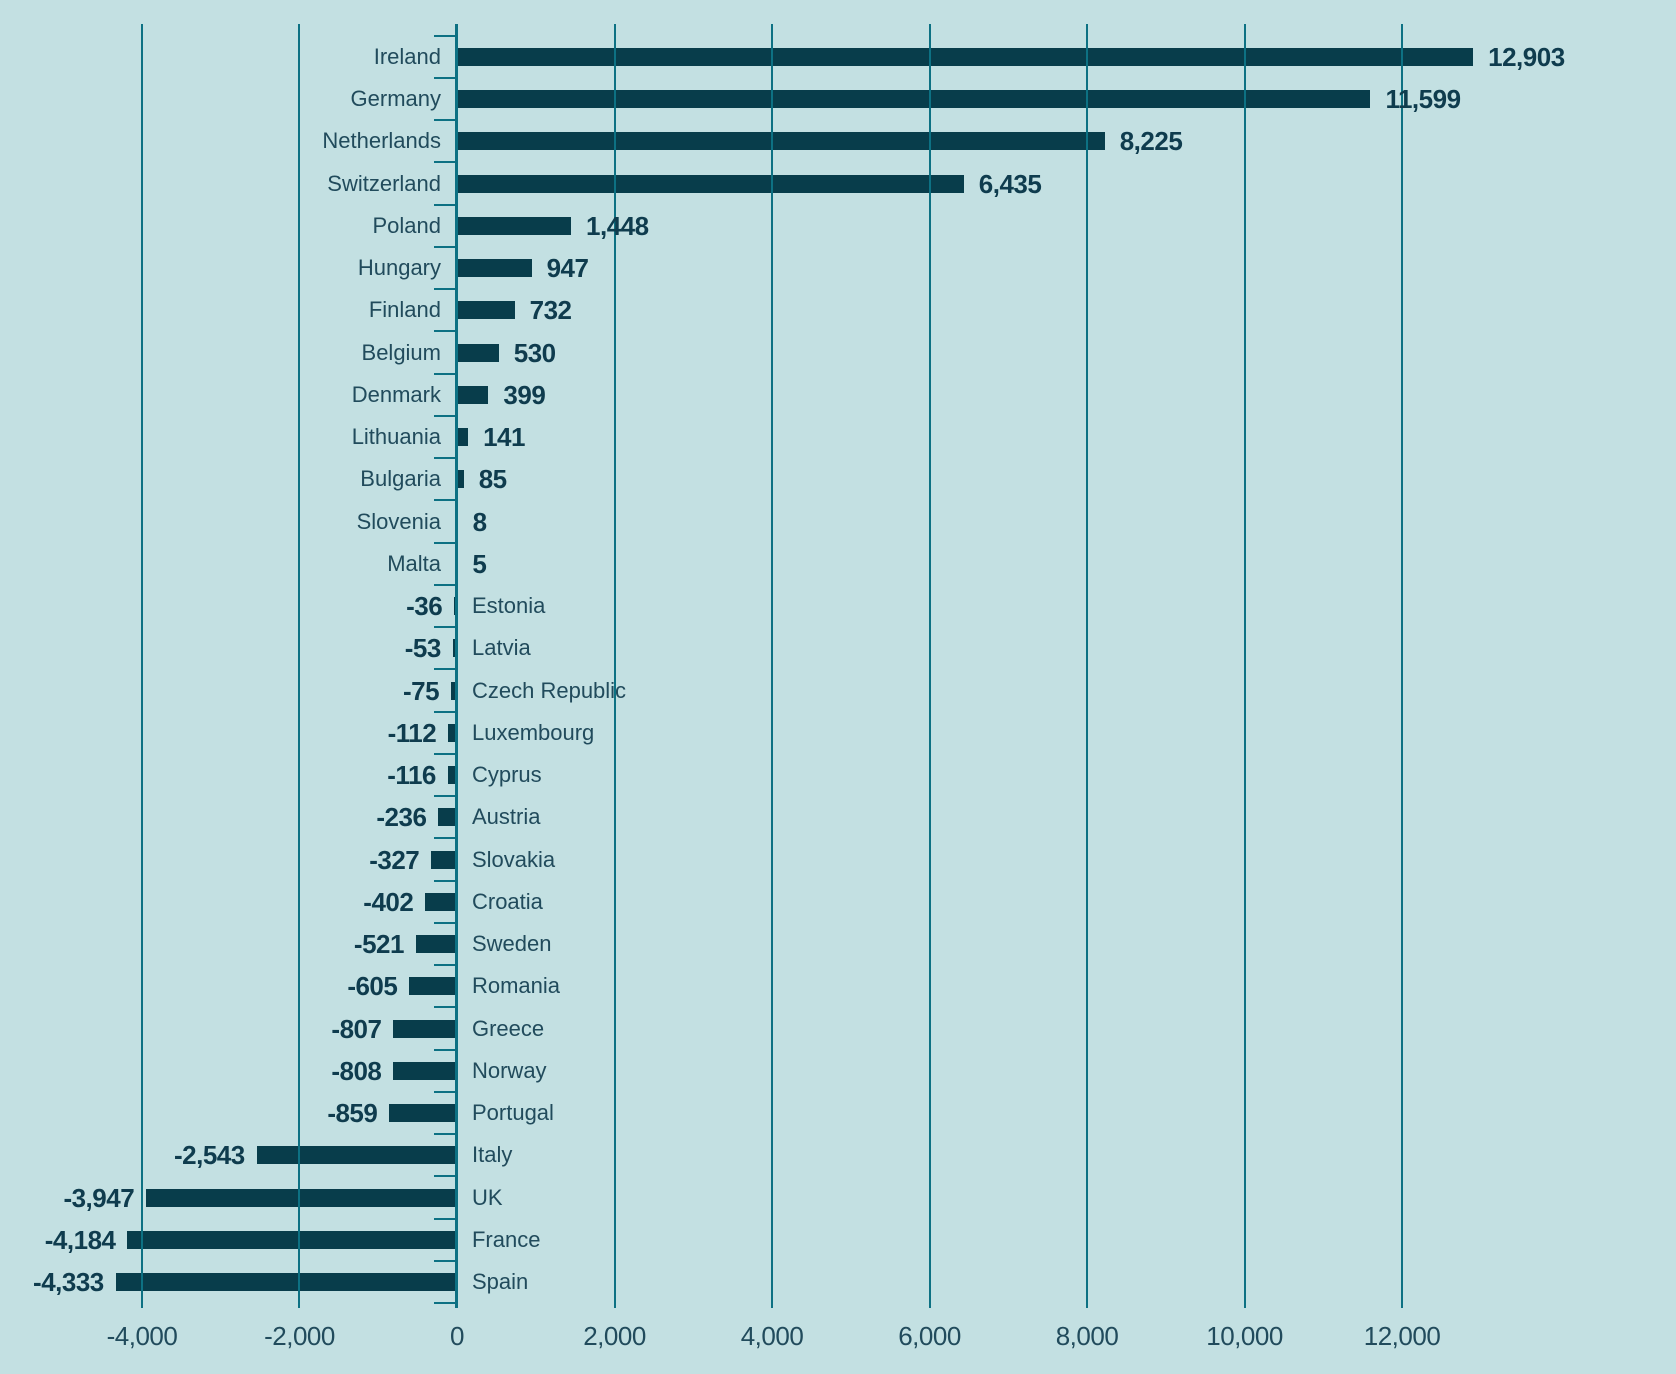  Describe the element at coordinates (477, 352) in the screenshot. I see `bar-belgium` at that location.